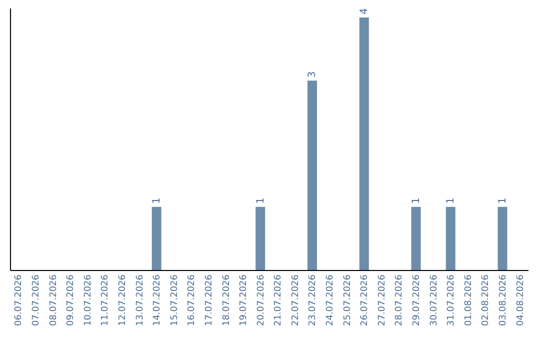 This screenshot has width=540, height=340. What do you see at coordinates (365, 300) in the screenshot?
I see `x-tick-label: 26.07.2026` at bounding box center [365, 300].